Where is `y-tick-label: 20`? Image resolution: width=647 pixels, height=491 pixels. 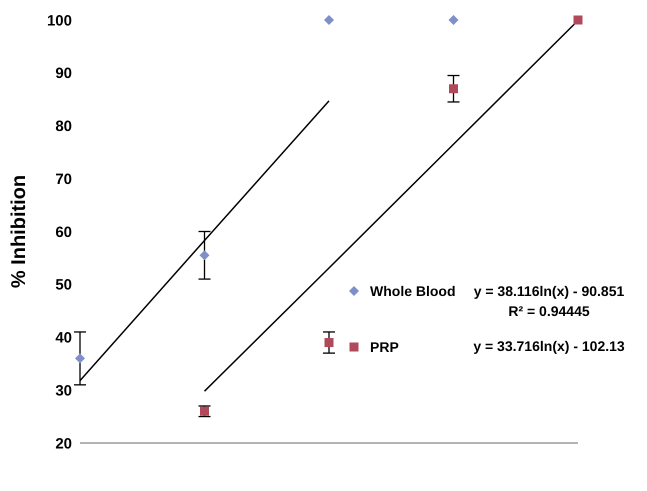
y-tick-label: 20 is located at coordinates (63, 443).